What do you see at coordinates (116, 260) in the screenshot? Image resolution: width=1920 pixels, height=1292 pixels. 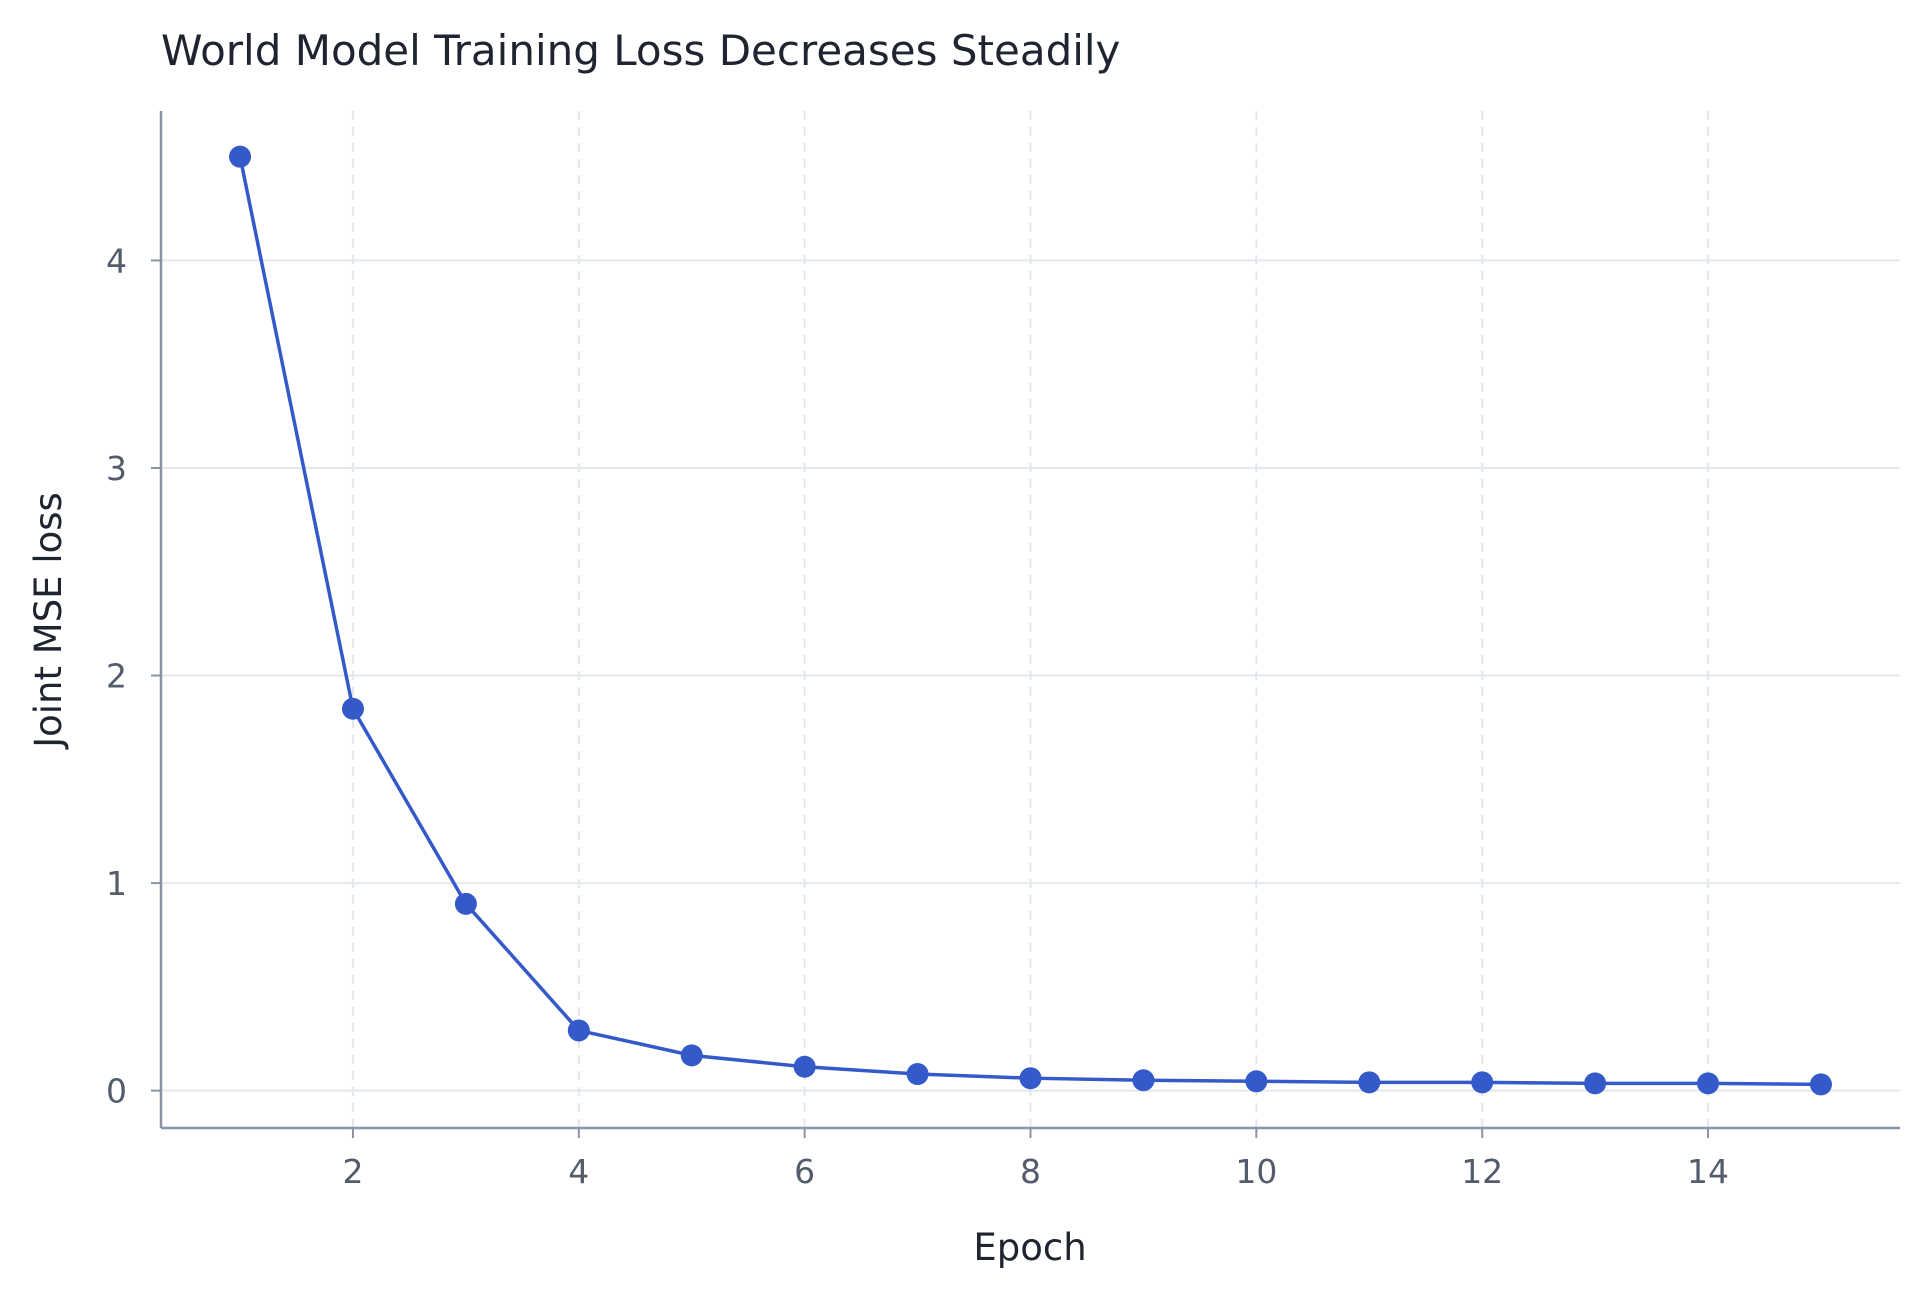 I see `y-tick-label-4: 4` at bounding box center [116, 260].